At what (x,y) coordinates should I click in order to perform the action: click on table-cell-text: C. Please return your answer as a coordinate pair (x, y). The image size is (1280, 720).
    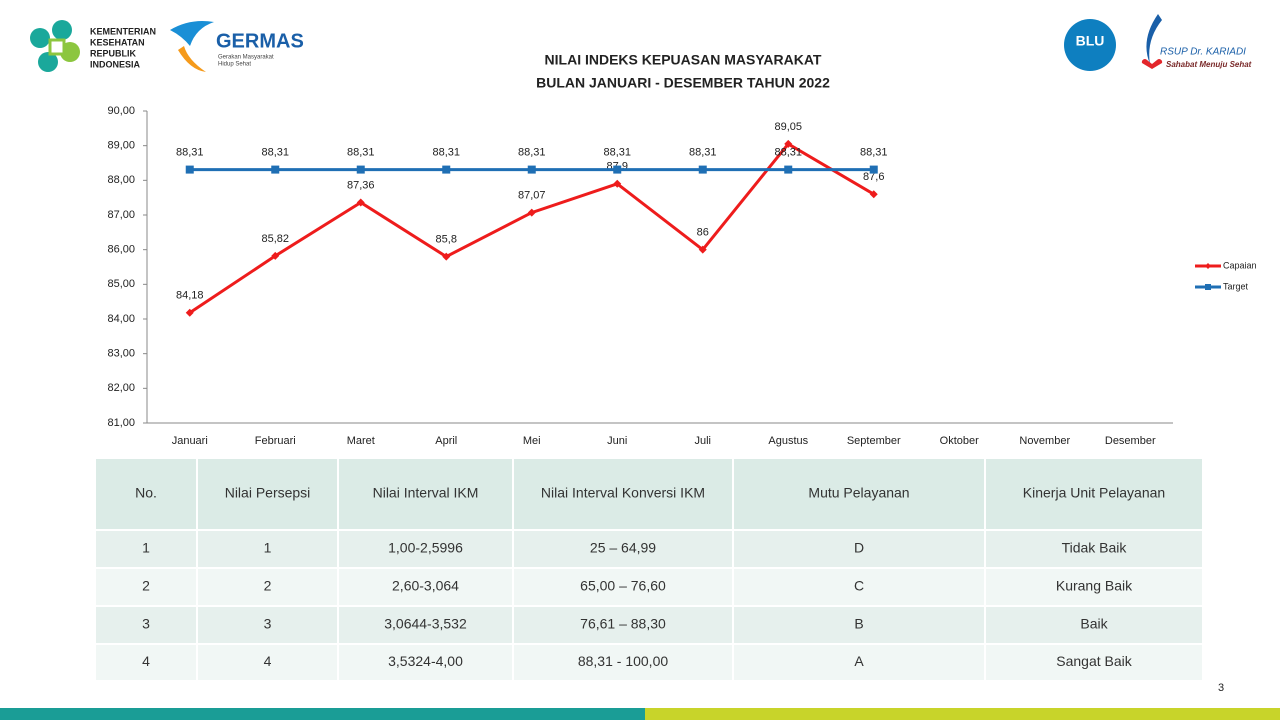
    Looking at the image, I should click on (859, 586).